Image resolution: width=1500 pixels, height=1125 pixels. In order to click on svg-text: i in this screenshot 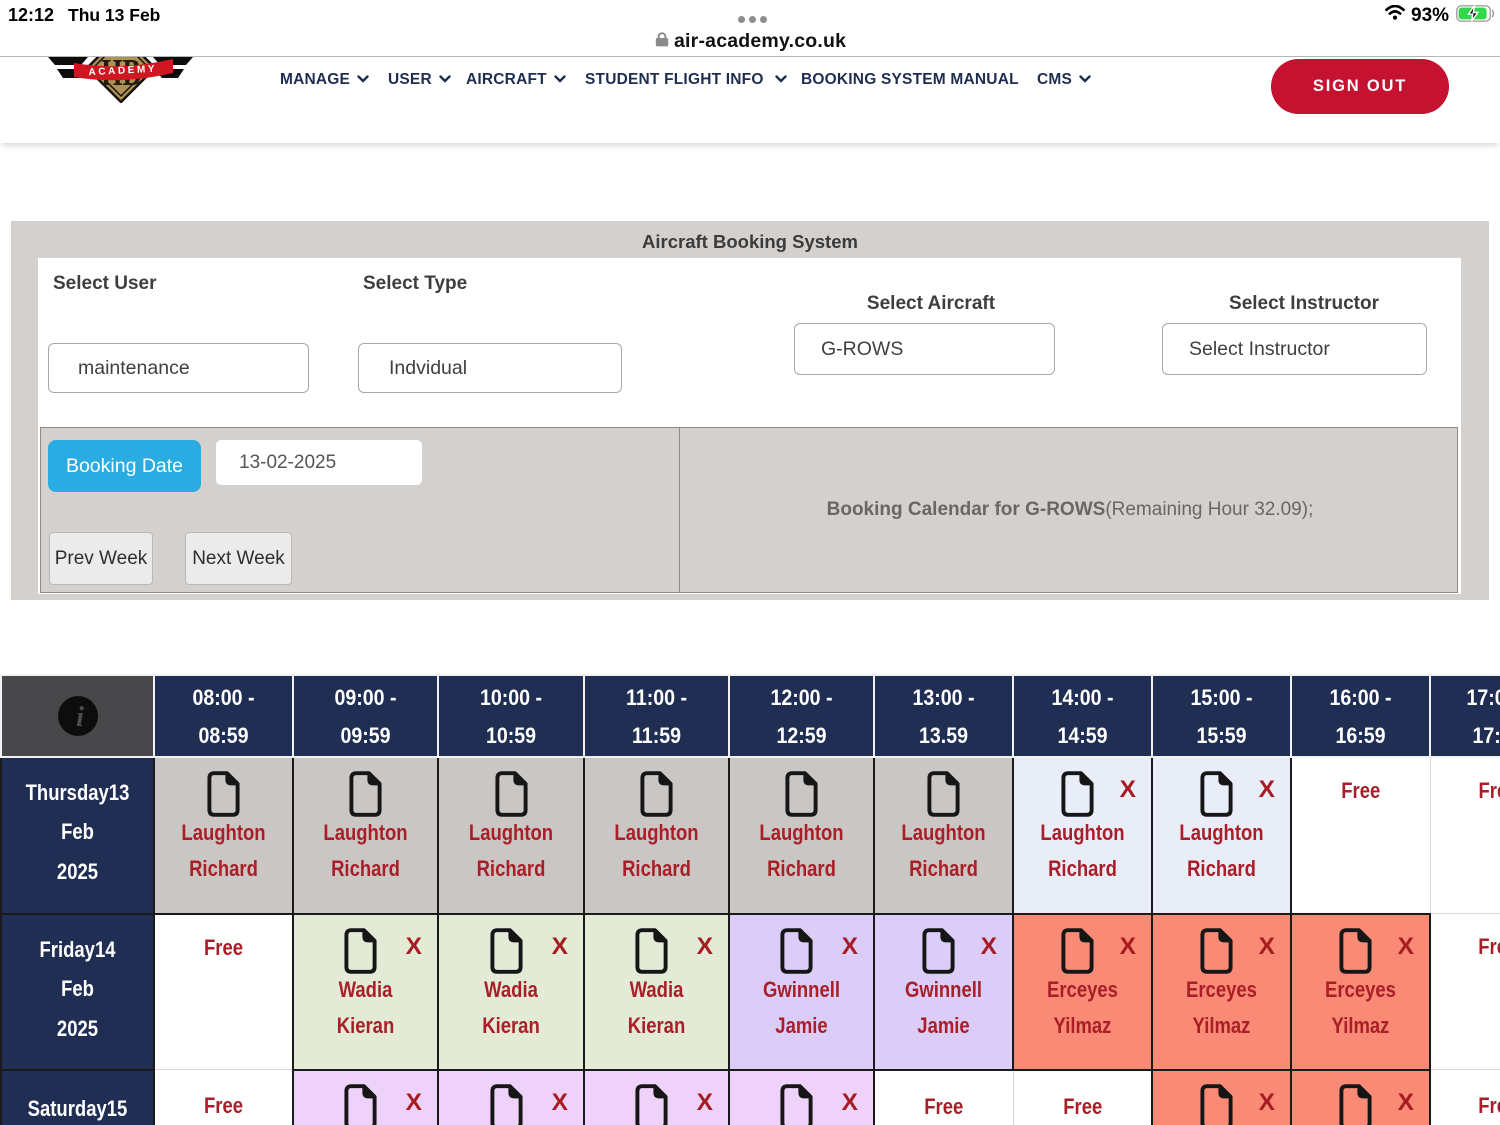, I will do `click(80, 717)`.